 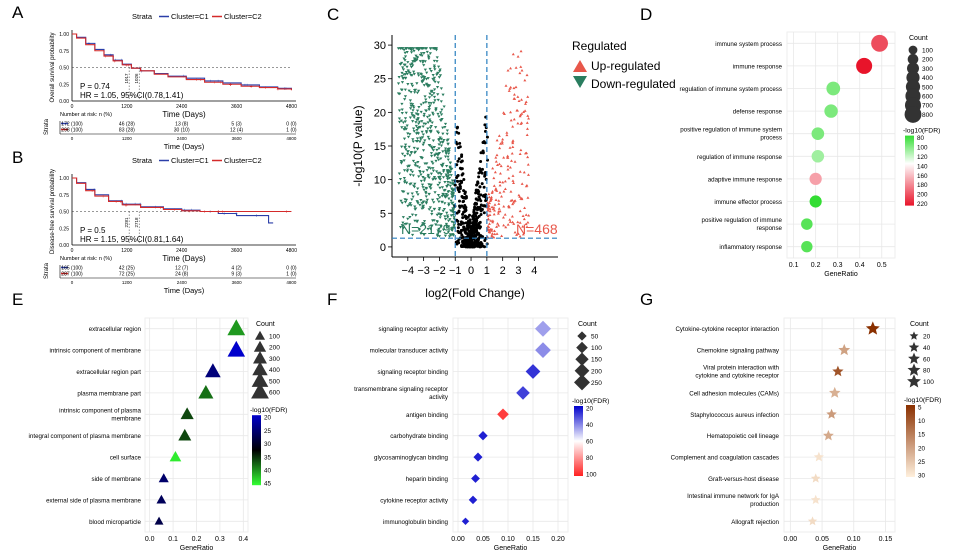 What do you see at coordinates (922, 462) in the screenshot?
I see `bubble-color-tick: 25` at bounding box center [922, 462].